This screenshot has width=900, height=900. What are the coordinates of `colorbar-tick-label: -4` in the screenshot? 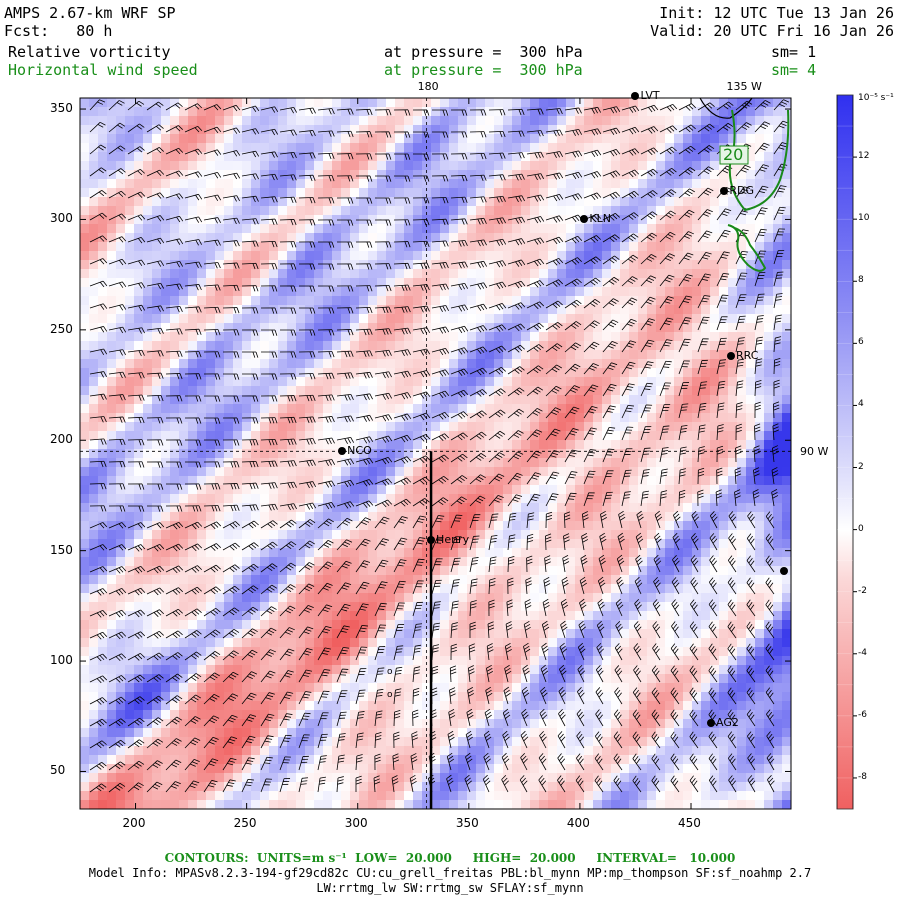 It's located at (862, 652).